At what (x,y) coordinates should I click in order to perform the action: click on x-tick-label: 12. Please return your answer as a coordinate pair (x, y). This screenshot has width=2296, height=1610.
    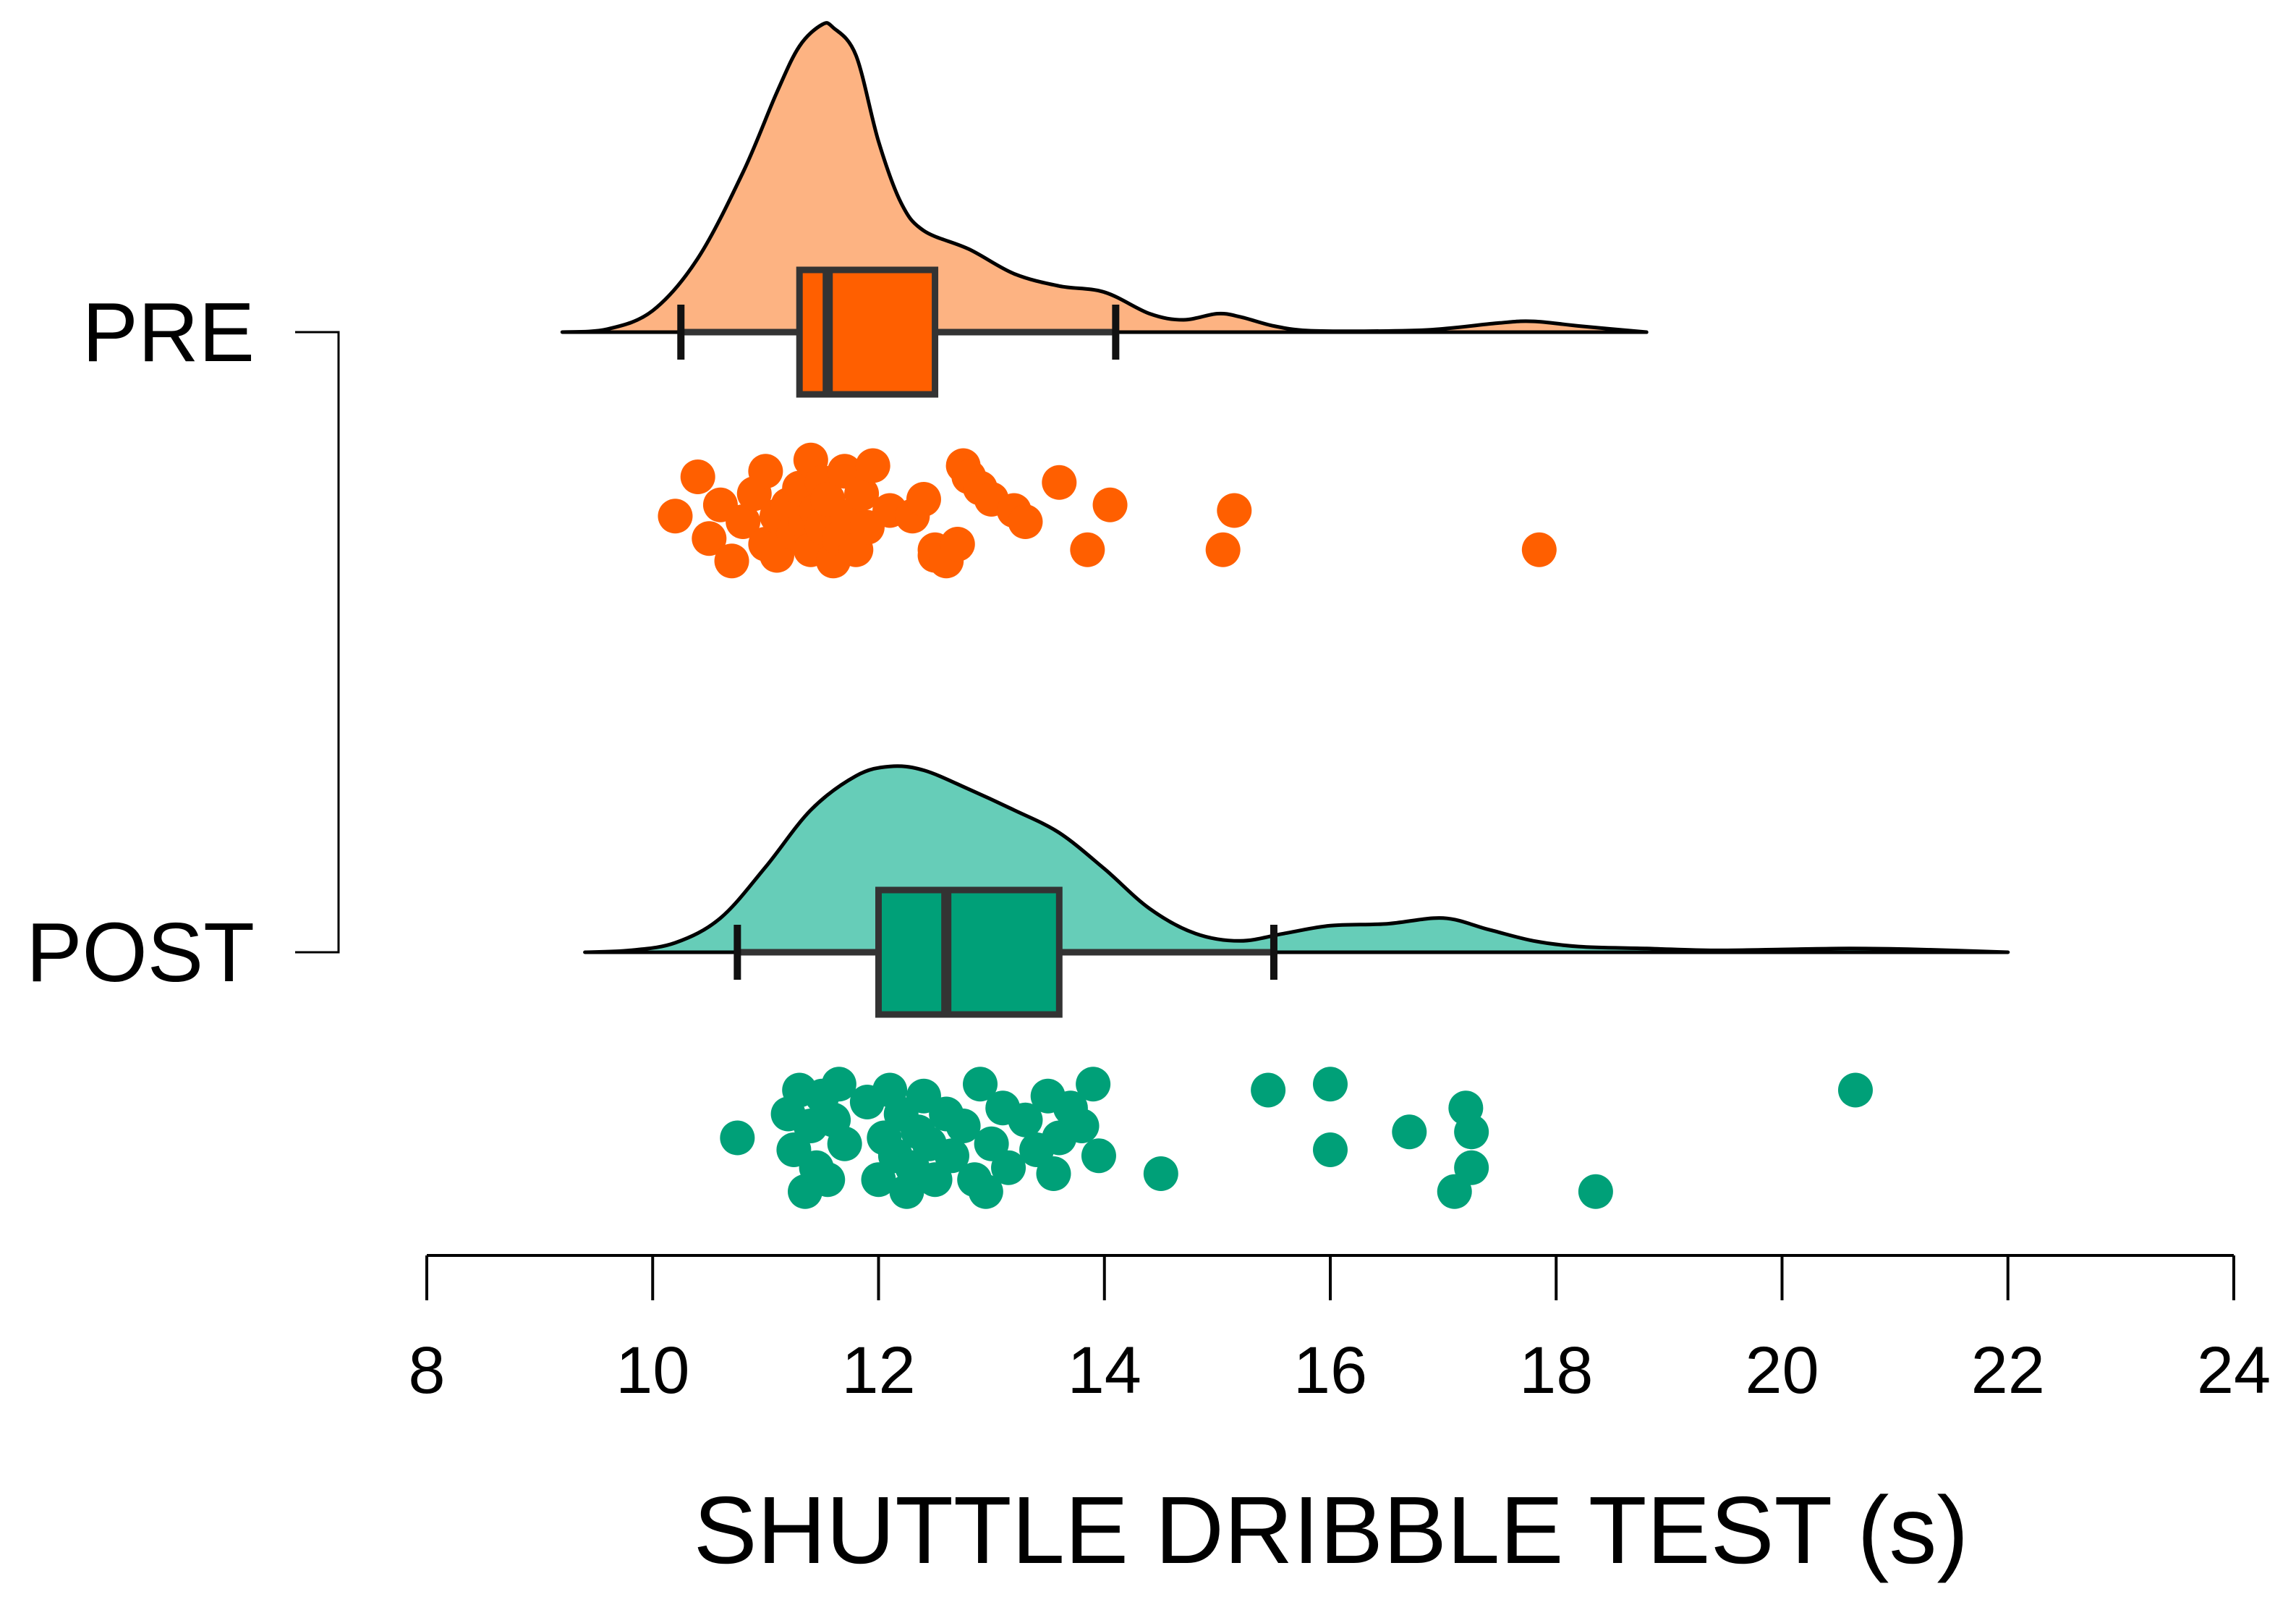
    Looking at the image, I should click on (878, 1370).